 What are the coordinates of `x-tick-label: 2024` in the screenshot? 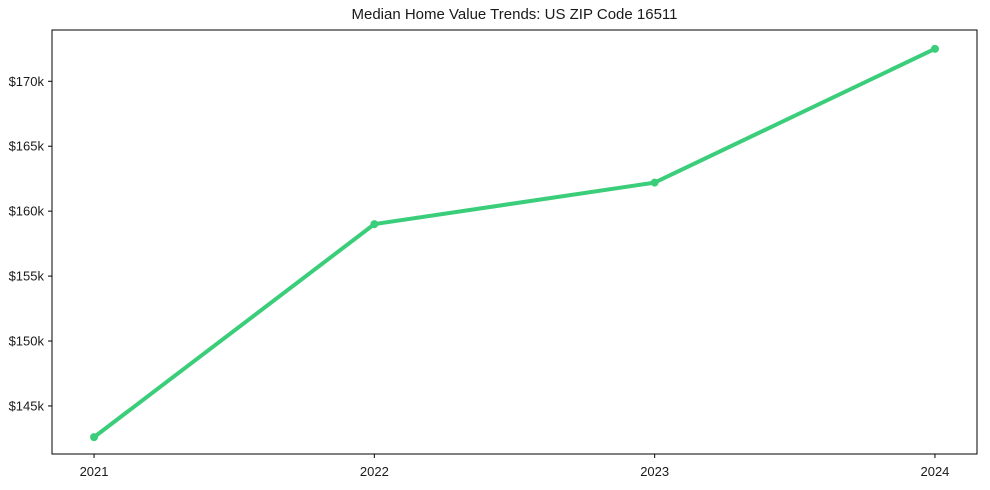 It's located at (934, 471).